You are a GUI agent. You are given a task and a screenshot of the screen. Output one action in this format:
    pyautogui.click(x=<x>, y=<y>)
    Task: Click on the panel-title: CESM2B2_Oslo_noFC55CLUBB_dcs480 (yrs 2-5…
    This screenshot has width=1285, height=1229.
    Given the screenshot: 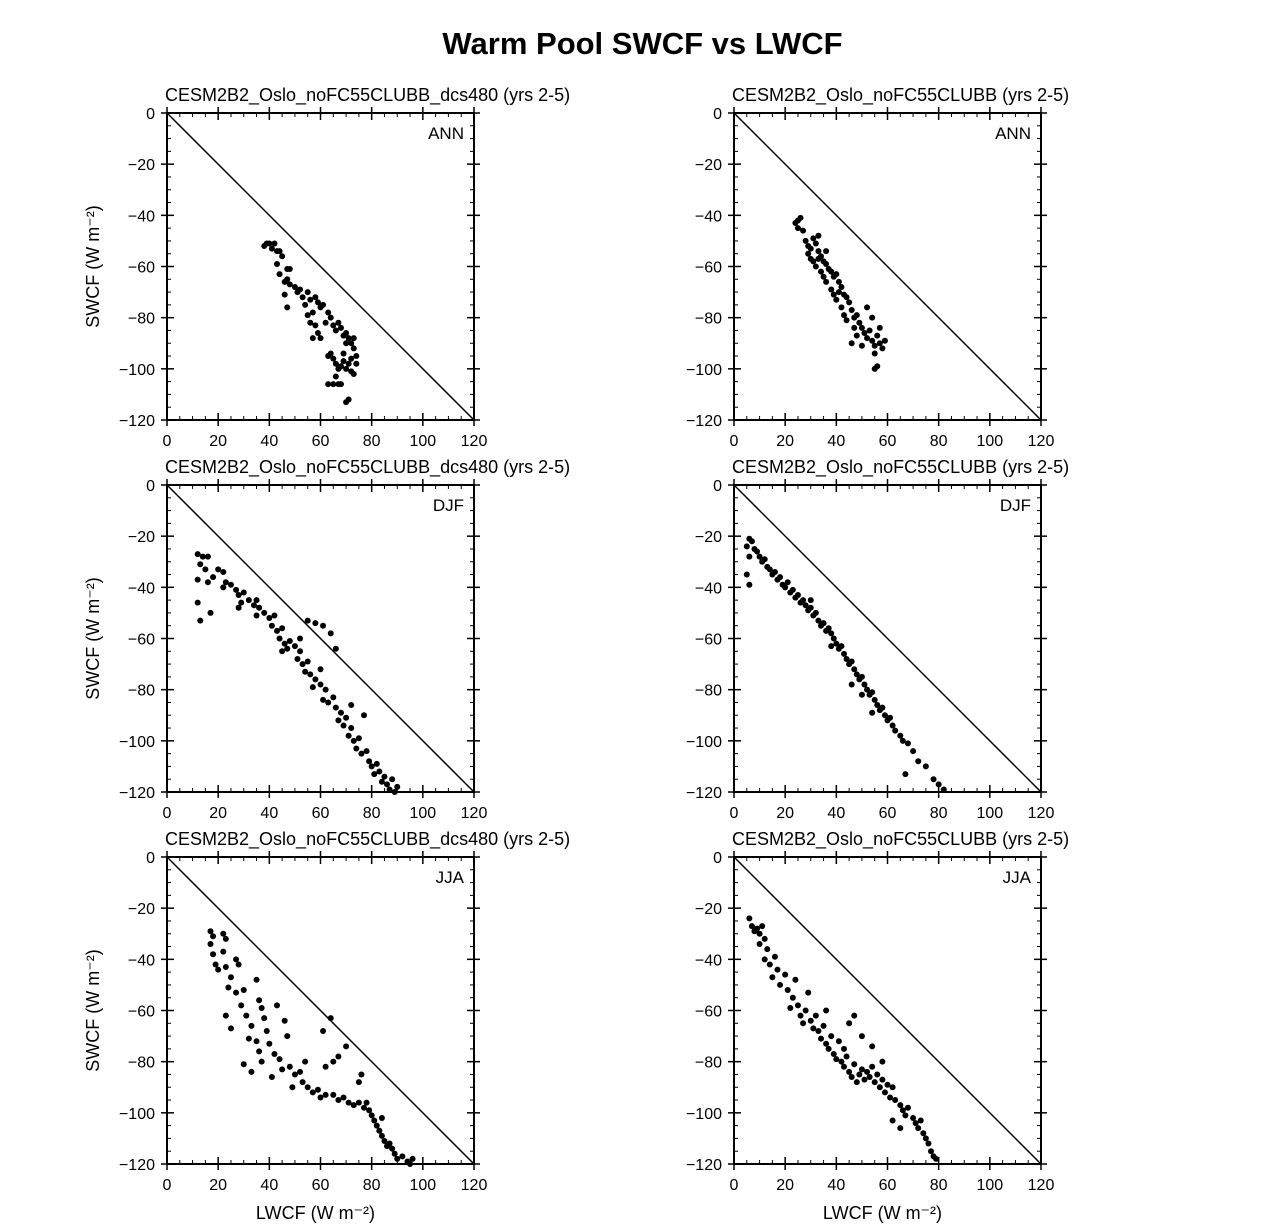 What is the action you would take?
    pyautogui.click(x=367, y=467)
    